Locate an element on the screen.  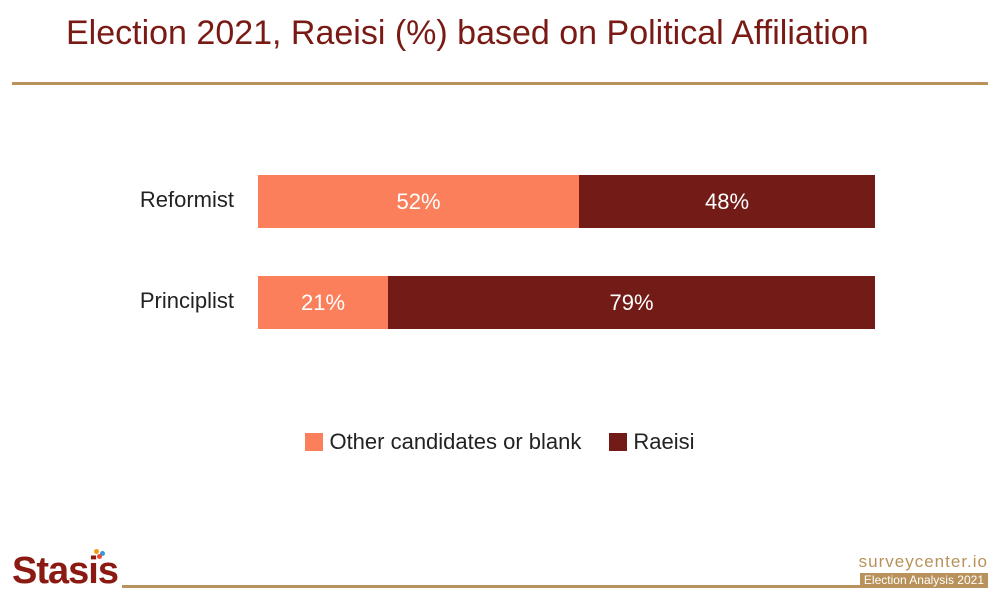
legend-label-other: Other candidates or blank is located at coordinates (455, 441).